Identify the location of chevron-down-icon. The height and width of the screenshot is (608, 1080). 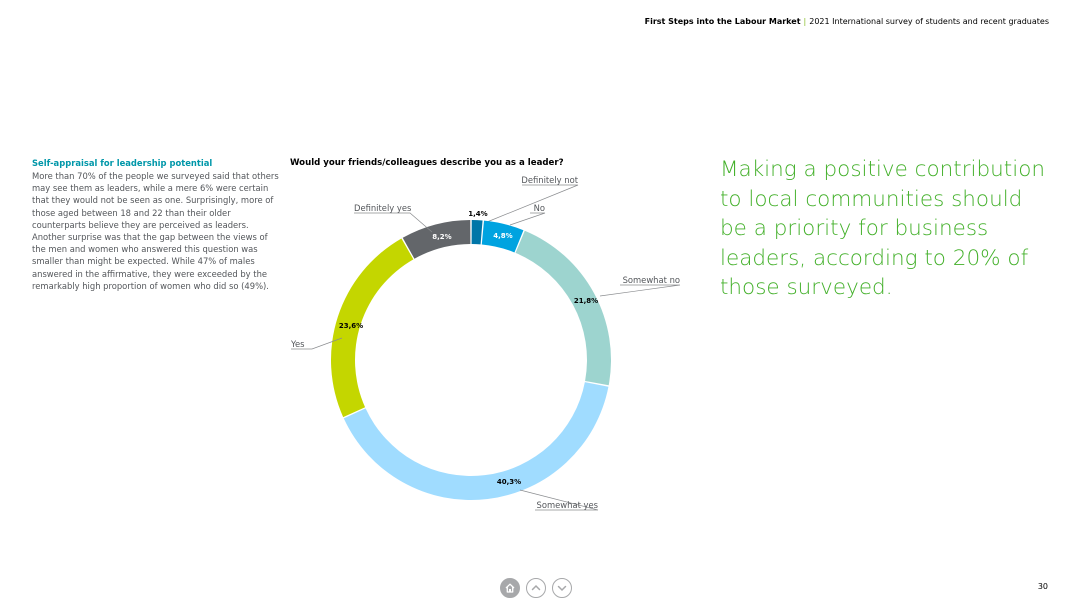
(562, 588).